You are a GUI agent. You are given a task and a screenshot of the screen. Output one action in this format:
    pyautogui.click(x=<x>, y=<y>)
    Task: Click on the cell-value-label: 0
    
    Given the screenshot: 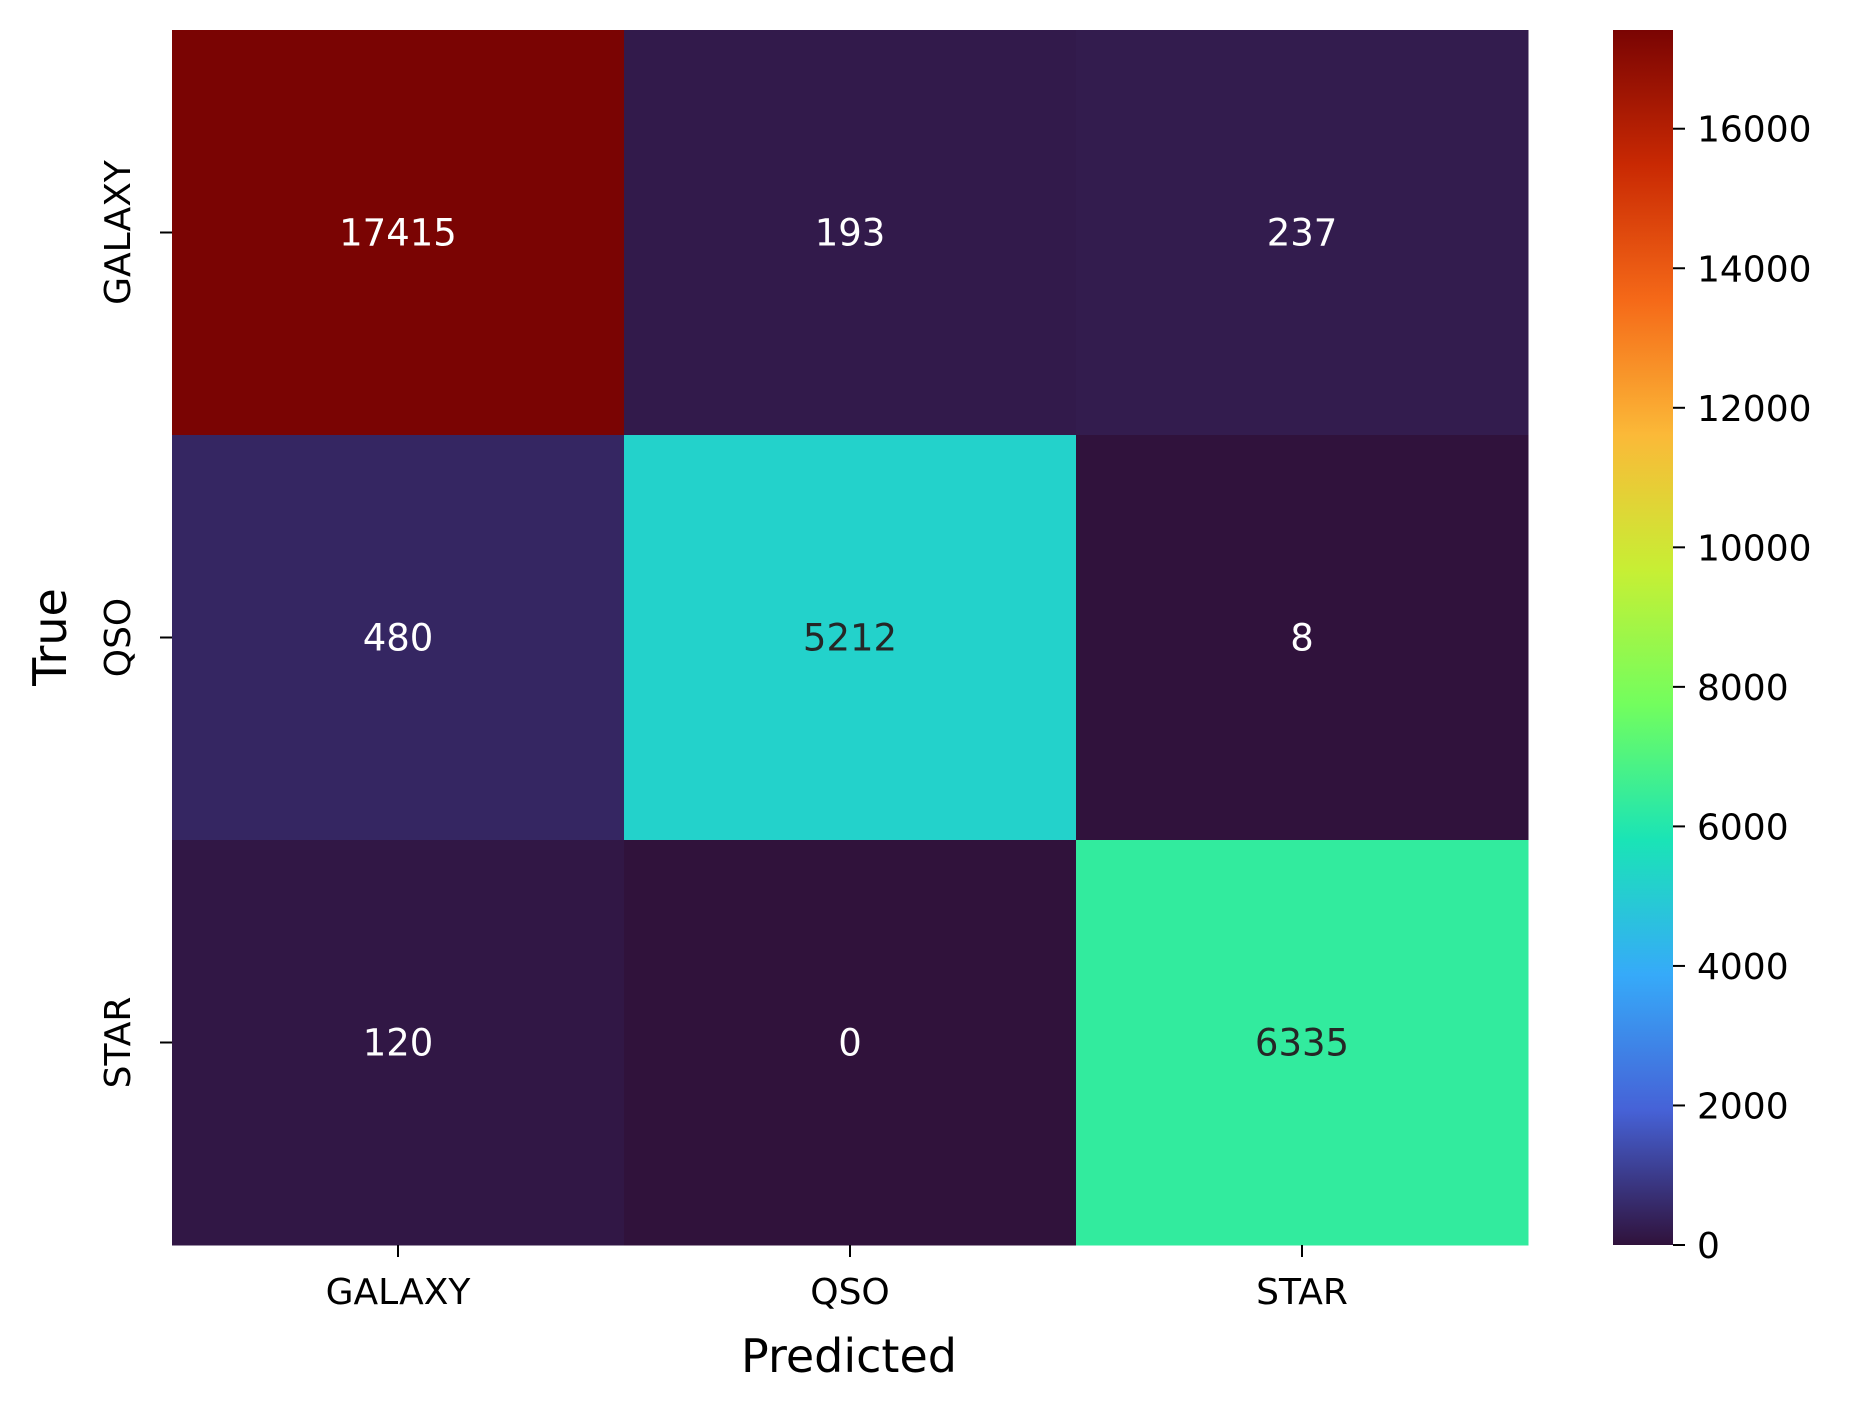 What is the action you would take?
    pyautogui.click(x=850, y=1043)
    